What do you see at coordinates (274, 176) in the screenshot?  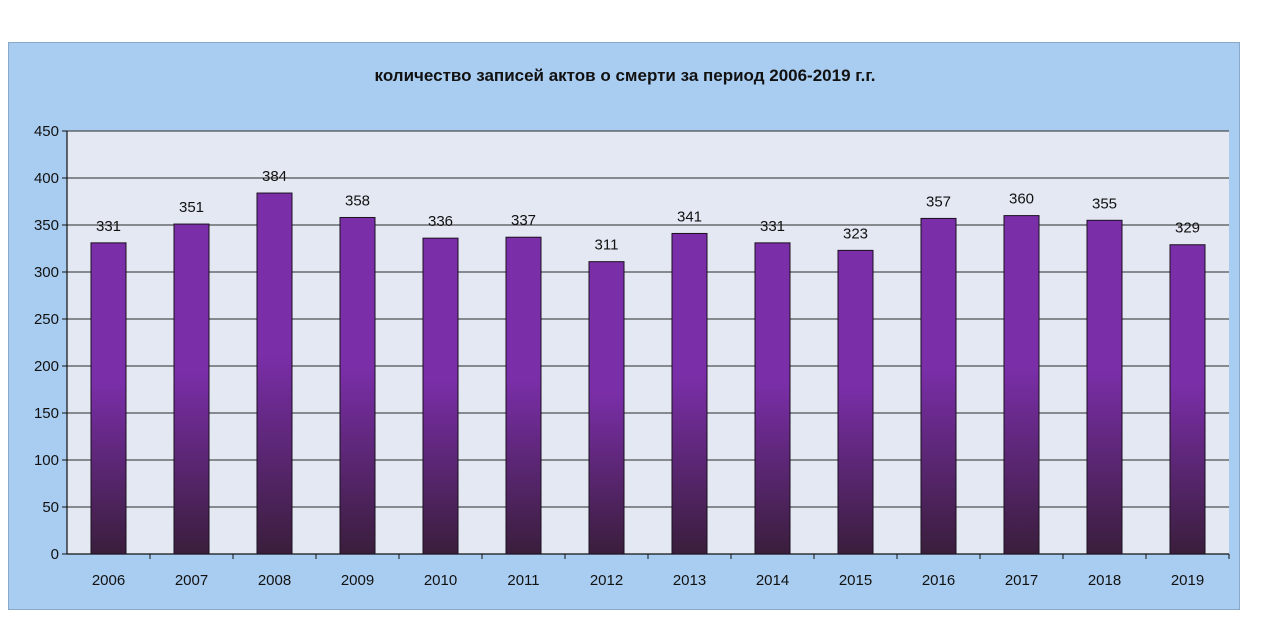 I see `data-label: 384` at bounding box center [274, 176].